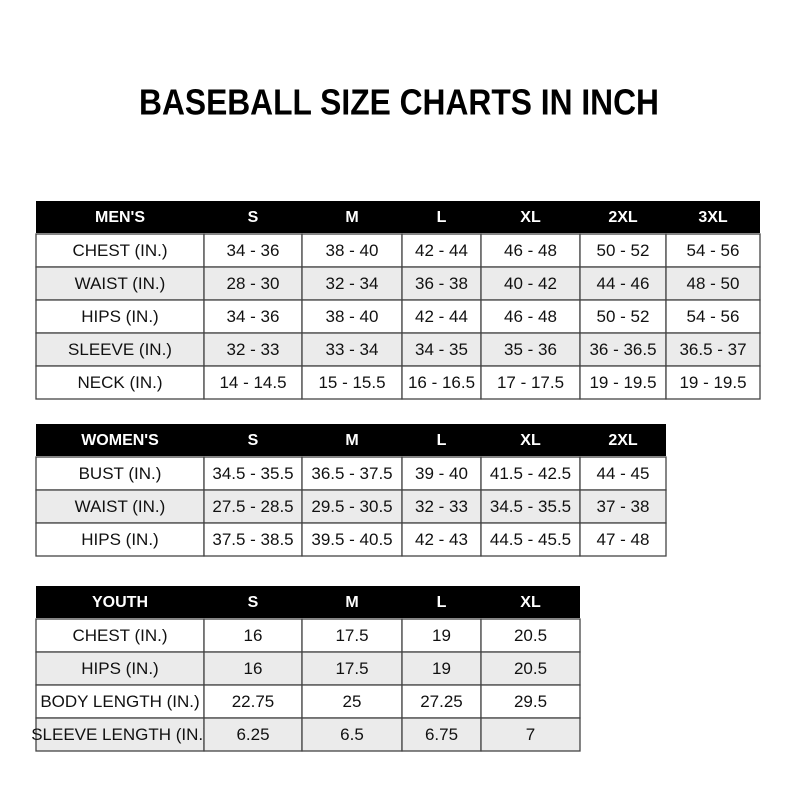 The image size is (800, 800). I want to click on row-label: BUST (IN.), so click(120, 473).